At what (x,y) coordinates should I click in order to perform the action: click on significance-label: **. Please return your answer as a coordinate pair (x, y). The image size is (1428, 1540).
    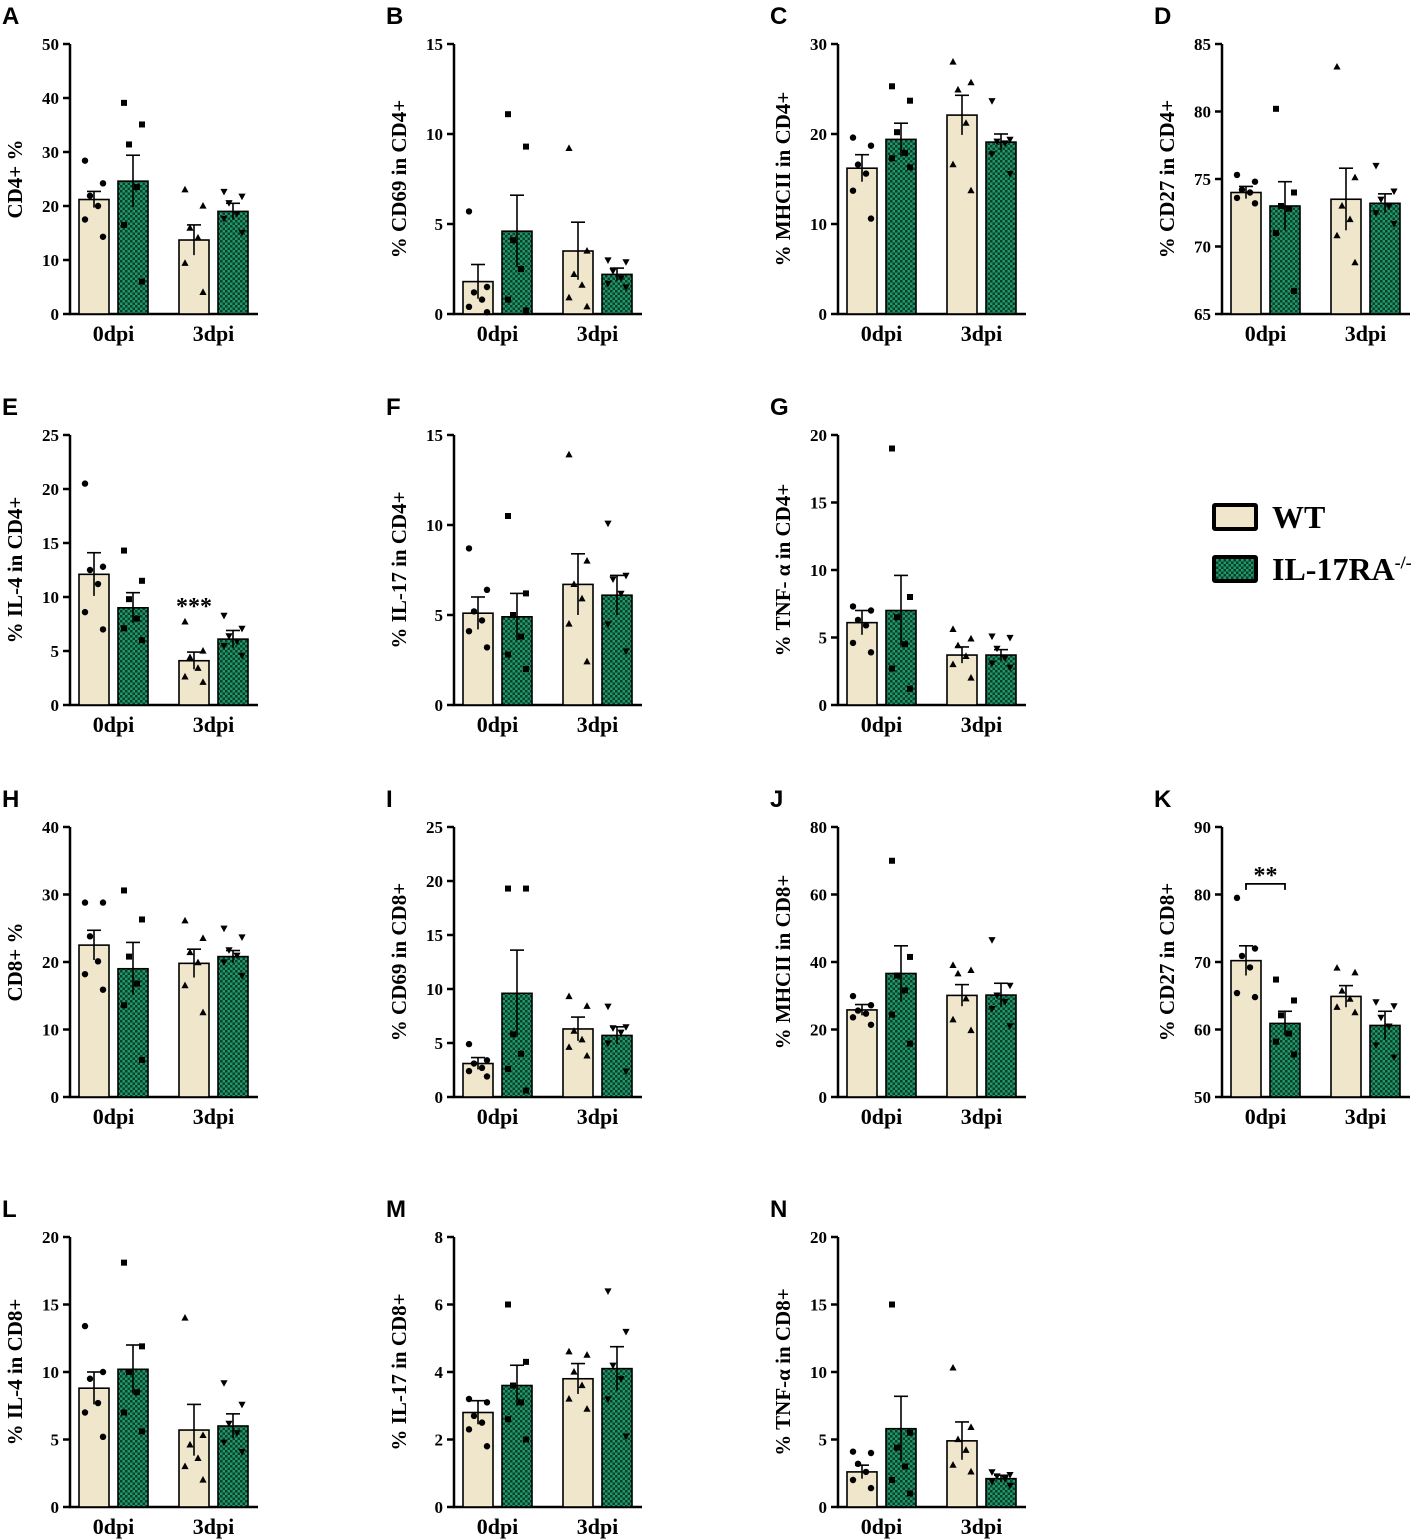
    Looking at the image, I should click on (1266, 876).